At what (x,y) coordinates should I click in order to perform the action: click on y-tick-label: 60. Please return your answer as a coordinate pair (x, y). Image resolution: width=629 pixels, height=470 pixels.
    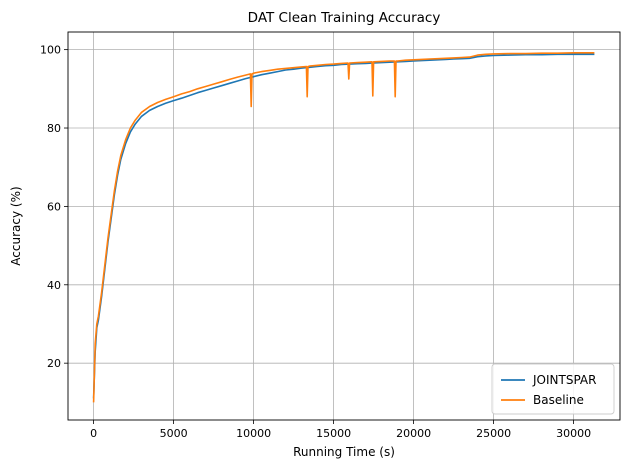
    Looking at the image, I should click on (54, 206).